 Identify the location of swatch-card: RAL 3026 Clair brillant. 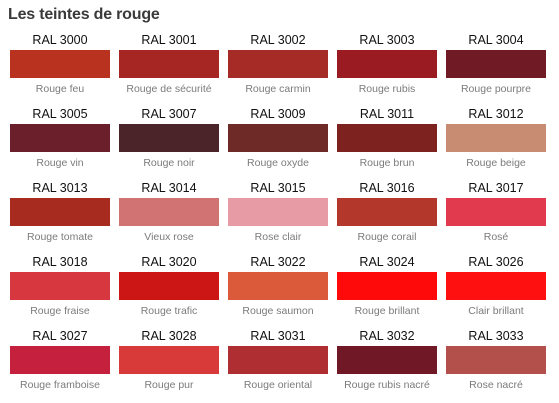
(496, 286).